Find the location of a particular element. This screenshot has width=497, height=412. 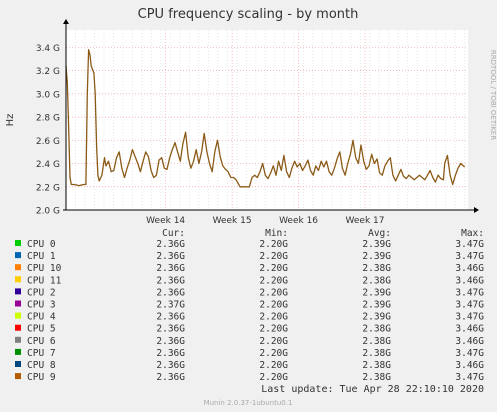

legend-series-name: CPU 2 is located at coordinates (41, 292).